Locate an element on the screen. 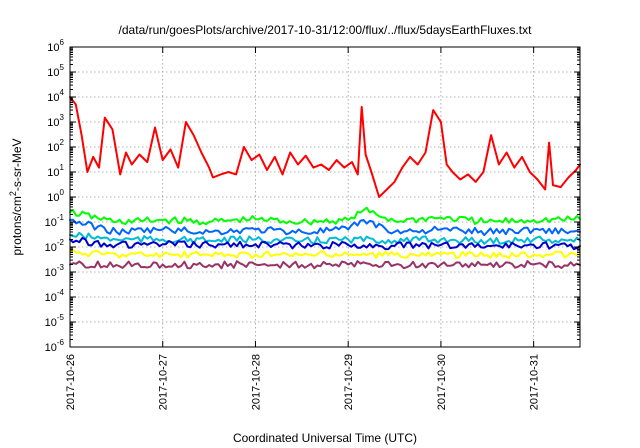  y-tick-label: 10⁰ is located at coordinates (55, 196).